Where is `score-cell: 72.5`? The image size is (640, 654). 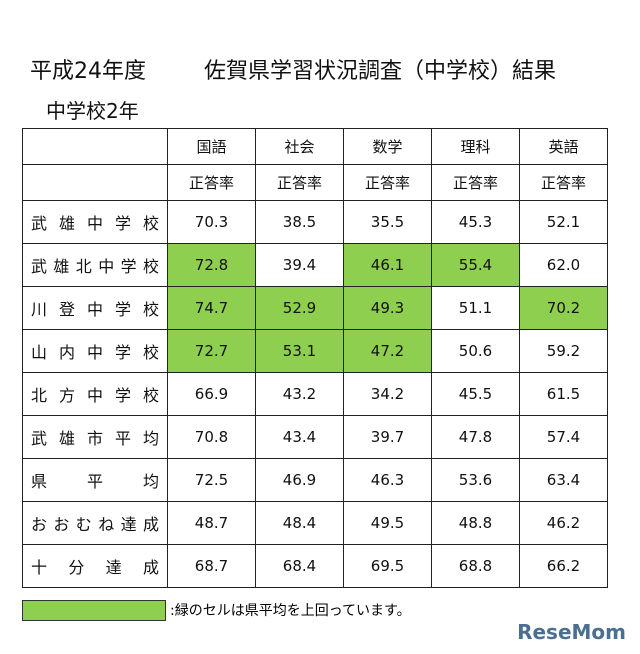
score-cell: 72.5 is located at coordinates (211, 480).